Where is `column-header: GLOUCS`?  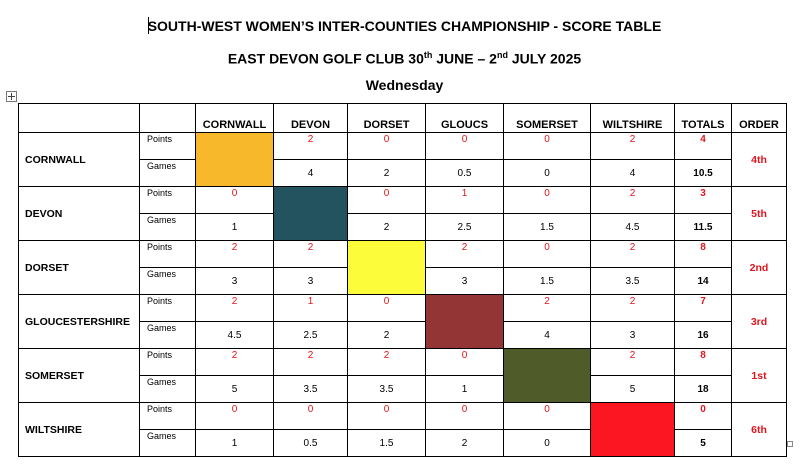
column-header: GLOUCS is located at coordinates (464, 118).